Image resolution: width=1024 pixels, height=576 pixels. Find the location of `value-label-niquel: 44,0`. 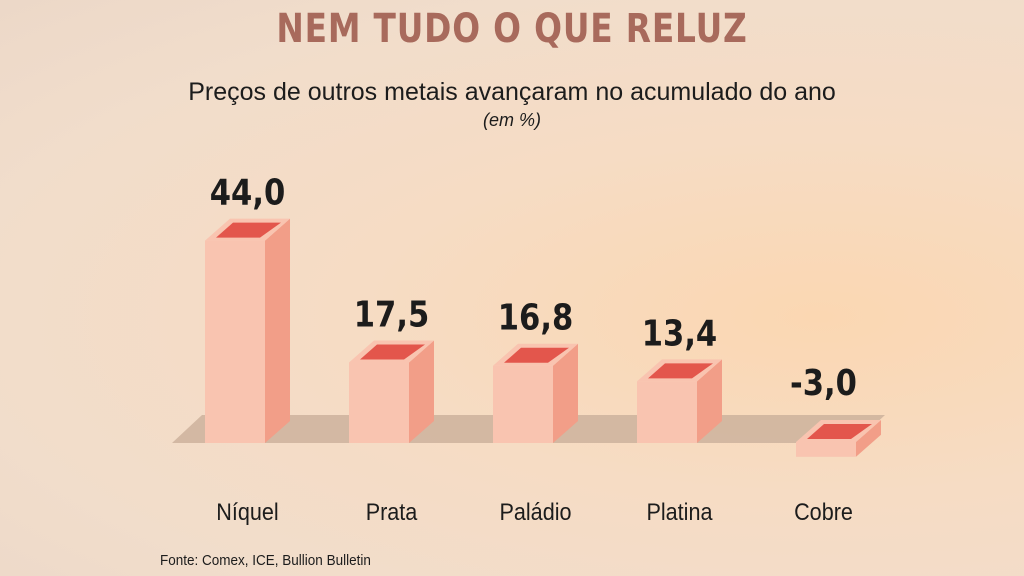

value-label-niquel: 44,0 is located at coordinates (247, 192).